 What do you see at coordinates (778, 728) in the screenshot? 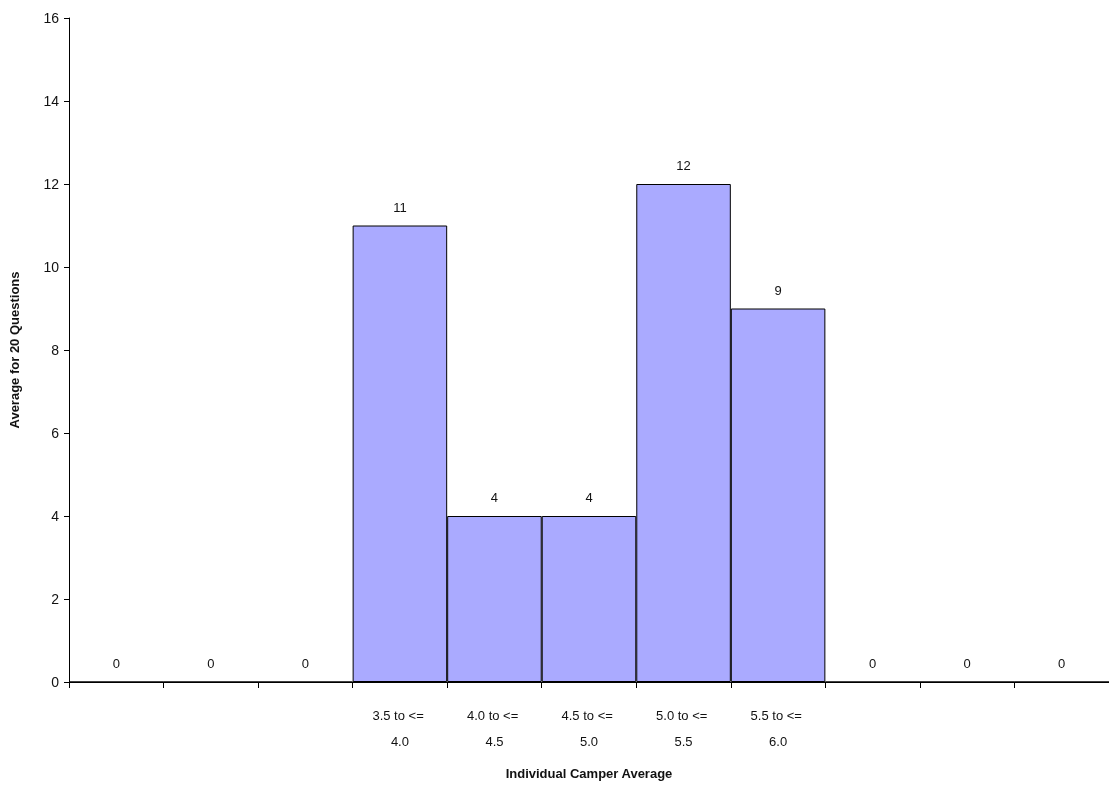
I see `x-tick-label: 5.5 to <= 6.0` at bounding box center [778, 728].